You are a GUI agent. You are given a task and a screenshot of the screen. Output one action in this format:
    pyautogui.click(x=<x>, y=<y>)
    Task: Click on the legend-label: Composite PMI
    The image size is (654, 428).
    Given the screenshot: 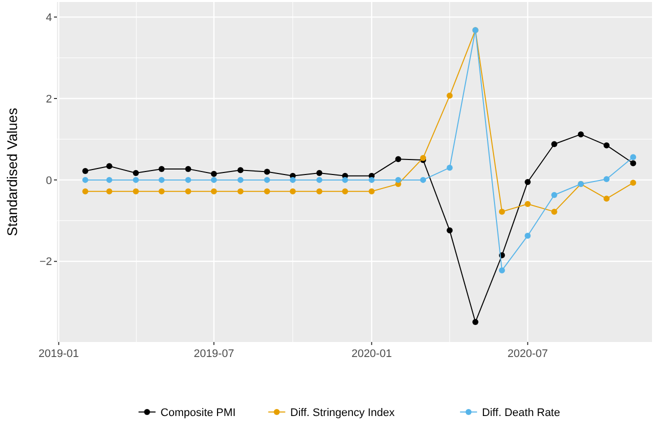 What is the action you would take?
    pyautogui.click(x=198, y=412)
    